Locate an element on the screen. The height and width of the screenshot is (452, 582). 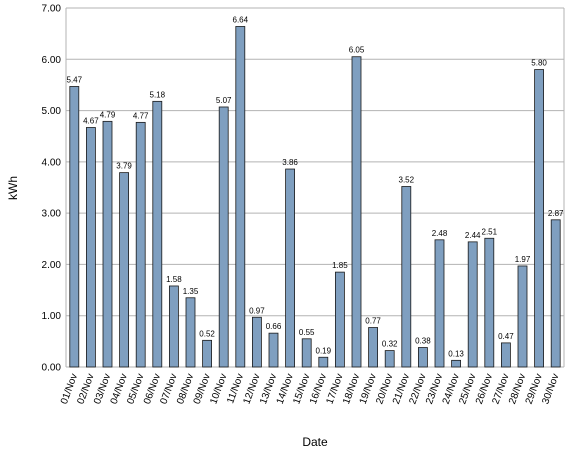
bar-24-nov is located at coordinates (456, 363).